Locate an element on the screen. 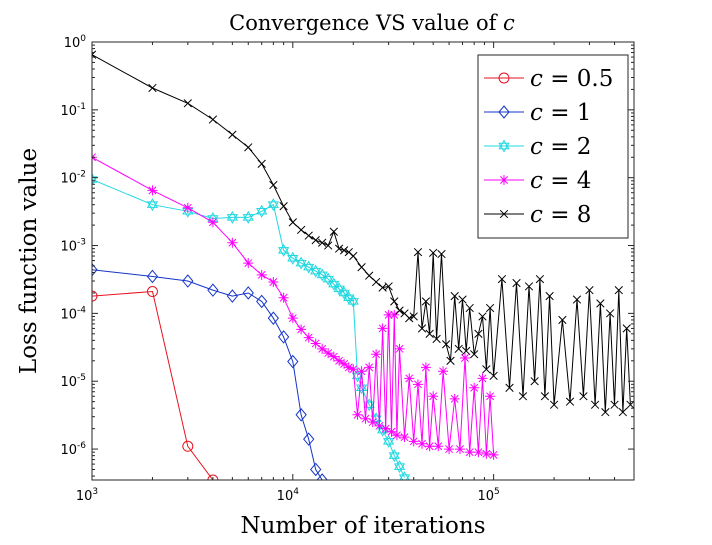  legend-value: = 2 is located at coordinates (567, 147).